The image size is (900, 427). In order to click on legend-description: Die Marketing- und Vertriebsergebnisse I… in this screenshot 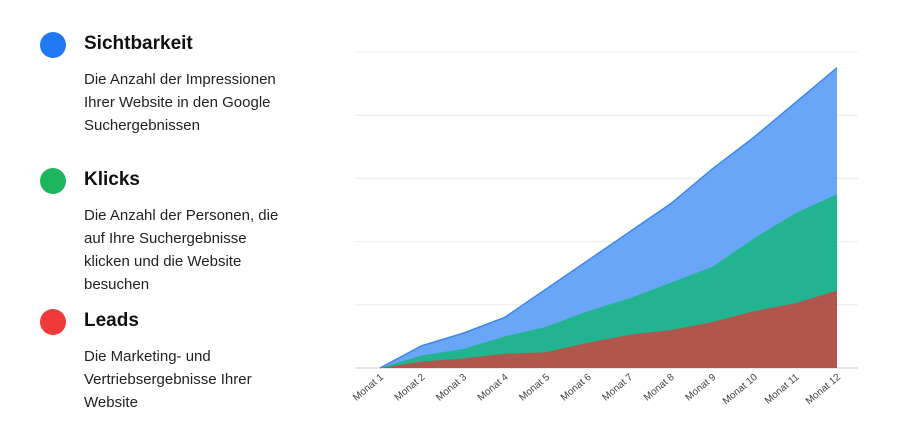, I will do `click(168, 379)`.